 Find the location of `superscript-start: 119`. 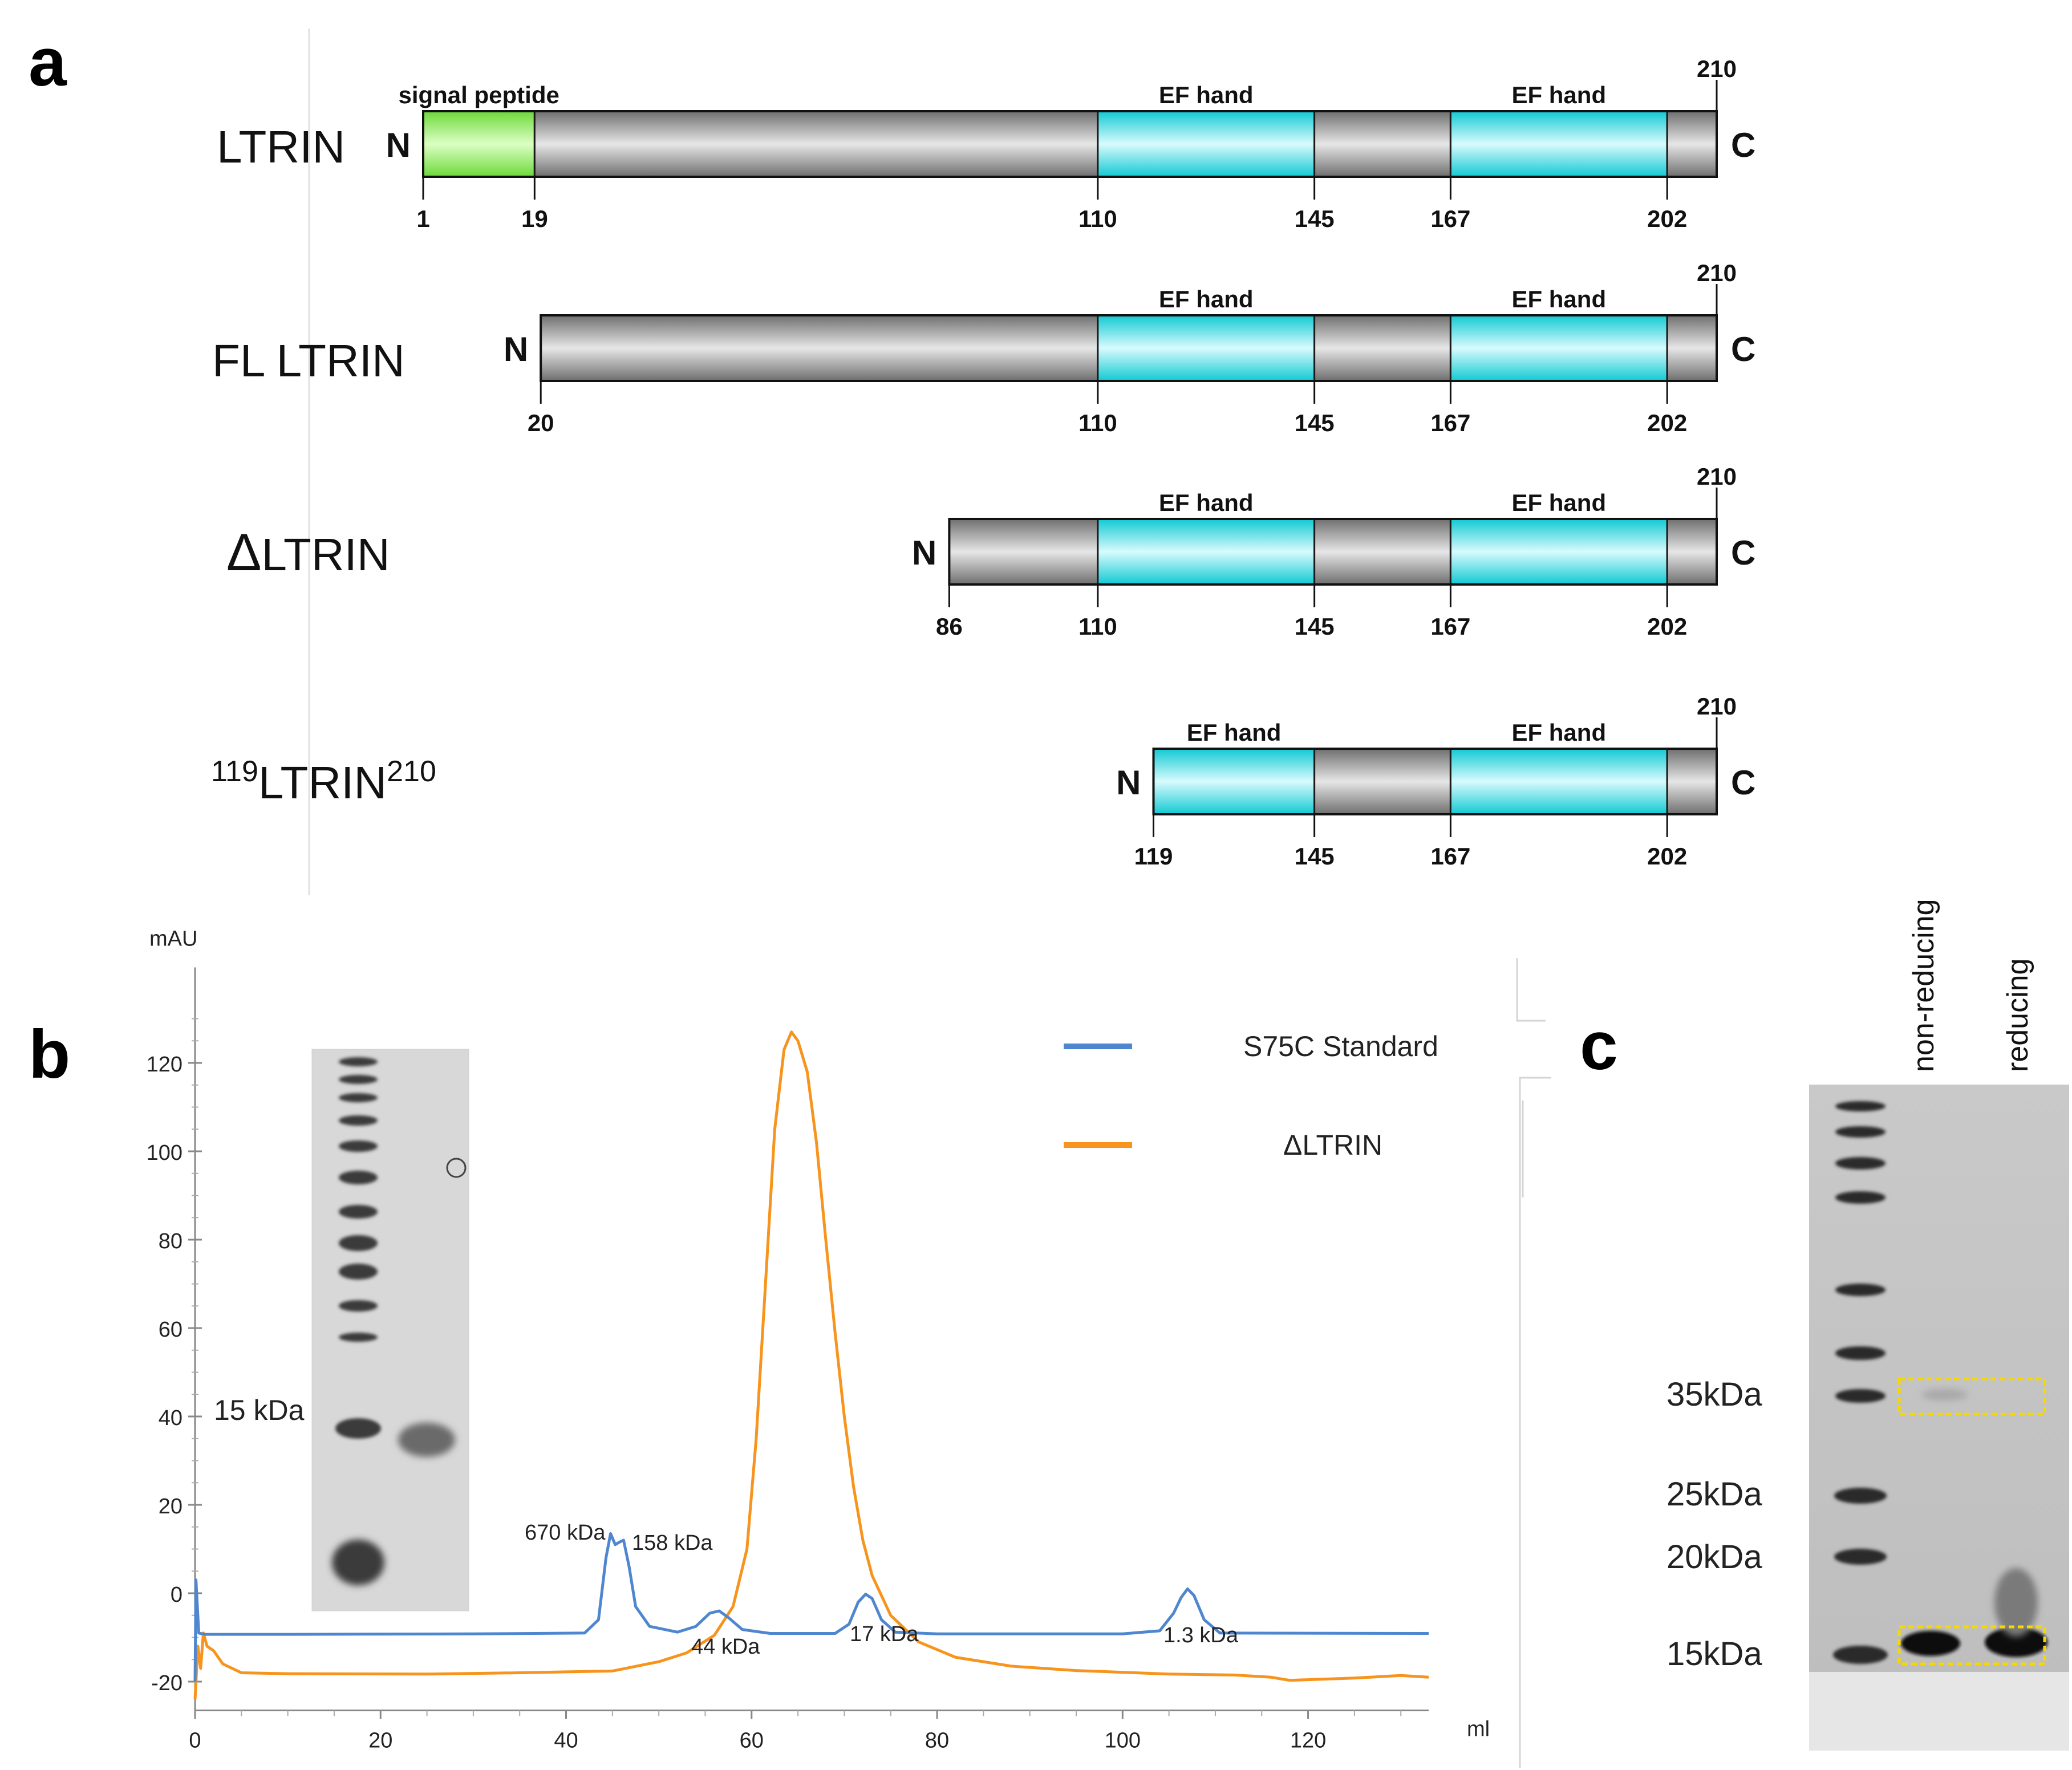

superscript-start: 119 is located at coordinates (234, 771).